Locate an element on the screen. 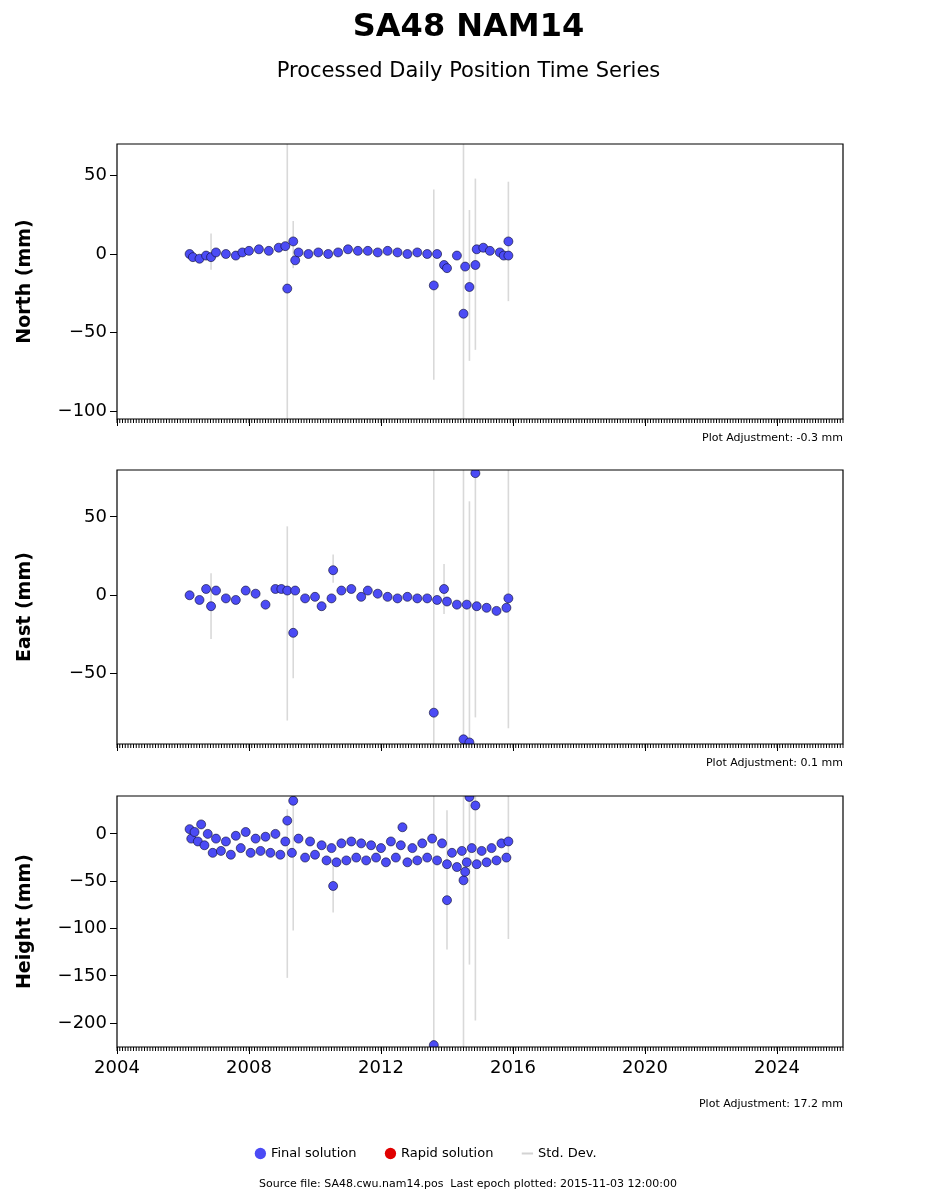  text: Plot Adjustment: -0.3 mm is located at coordinates (772, 438).